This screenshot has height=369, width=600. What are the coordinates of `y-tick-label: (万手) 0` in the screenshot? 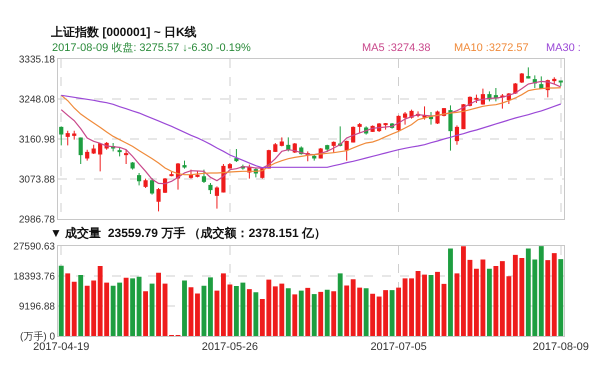 It's located at (38, 336).